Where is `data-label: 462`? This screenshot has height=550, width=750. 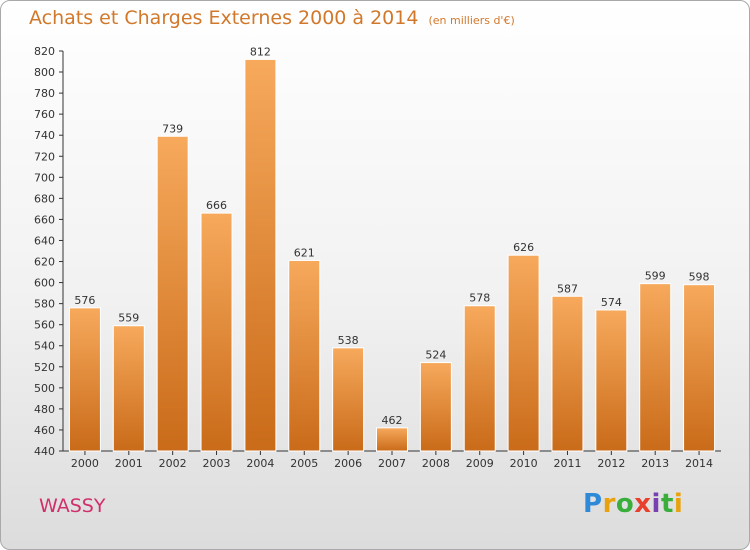
data-label: 462 is located at coordinates (392, 420).